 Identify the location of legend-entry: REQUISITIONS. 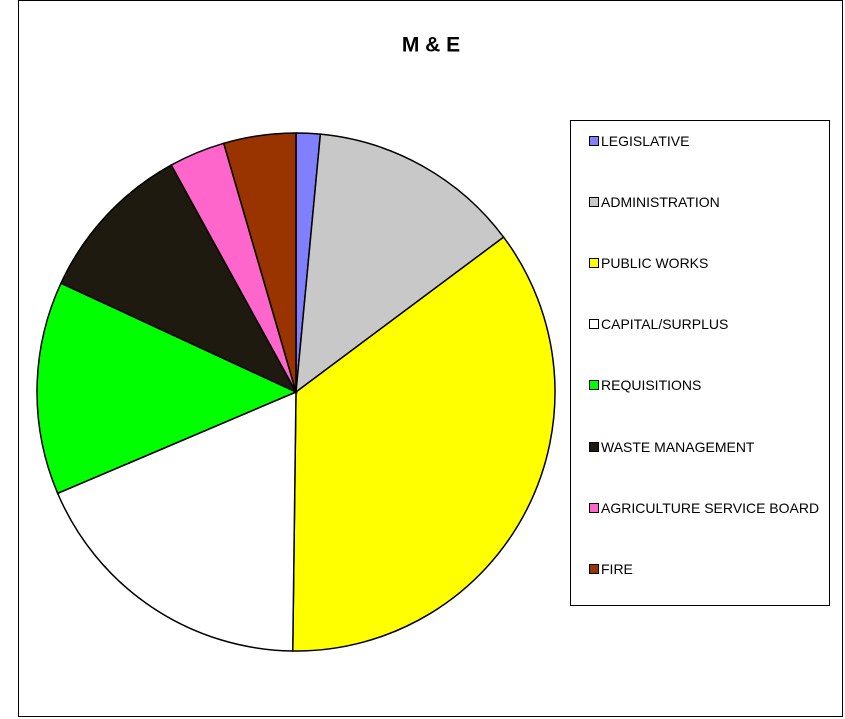
(645, 385).